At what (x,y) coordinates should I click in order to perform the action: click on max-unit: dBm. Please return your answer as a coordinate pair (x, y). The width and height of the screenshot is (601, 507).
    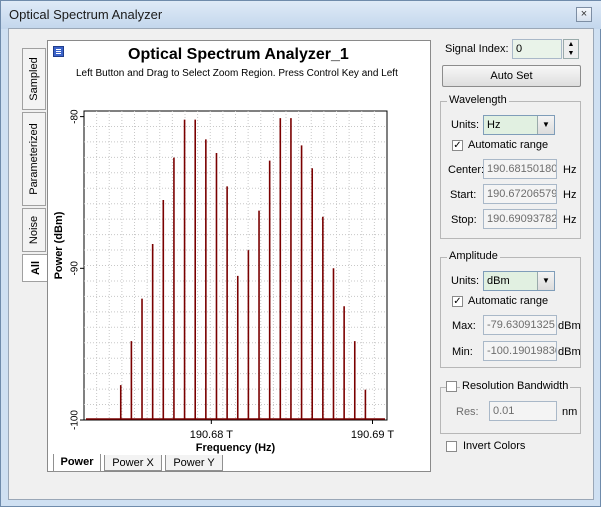
    Looking at the image, I should click on (569, 326).